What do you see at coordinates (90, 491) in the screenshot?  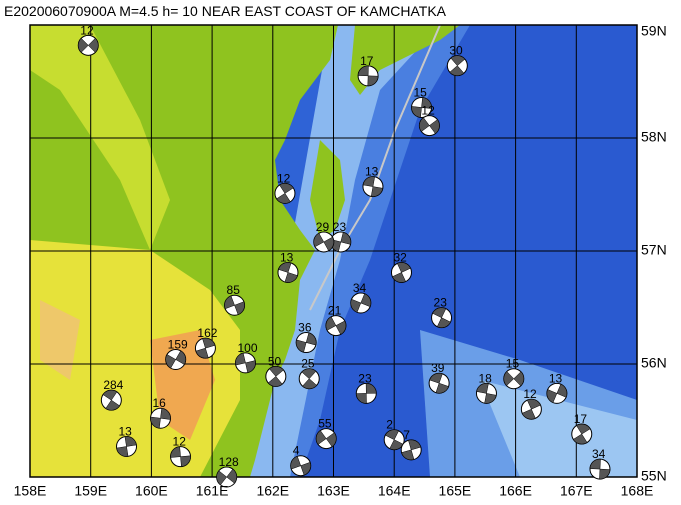 I see `x-tick-label: 159E` at bounding box center [90, 491].